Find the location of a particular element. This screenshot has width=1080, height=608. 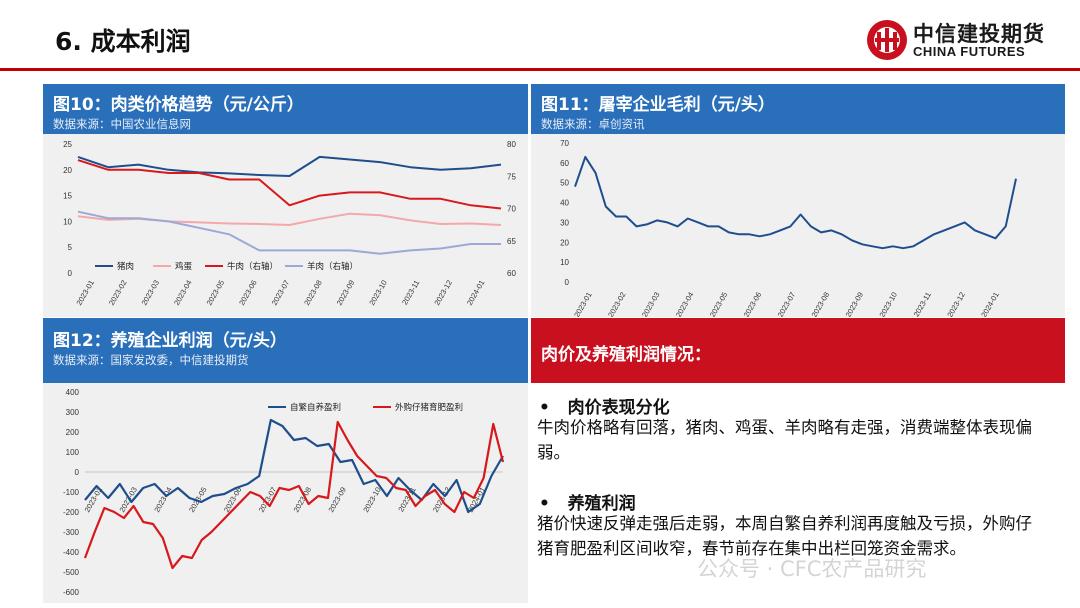

legend-label: 牛肉（右轴） is located at coordinates (252, 266).